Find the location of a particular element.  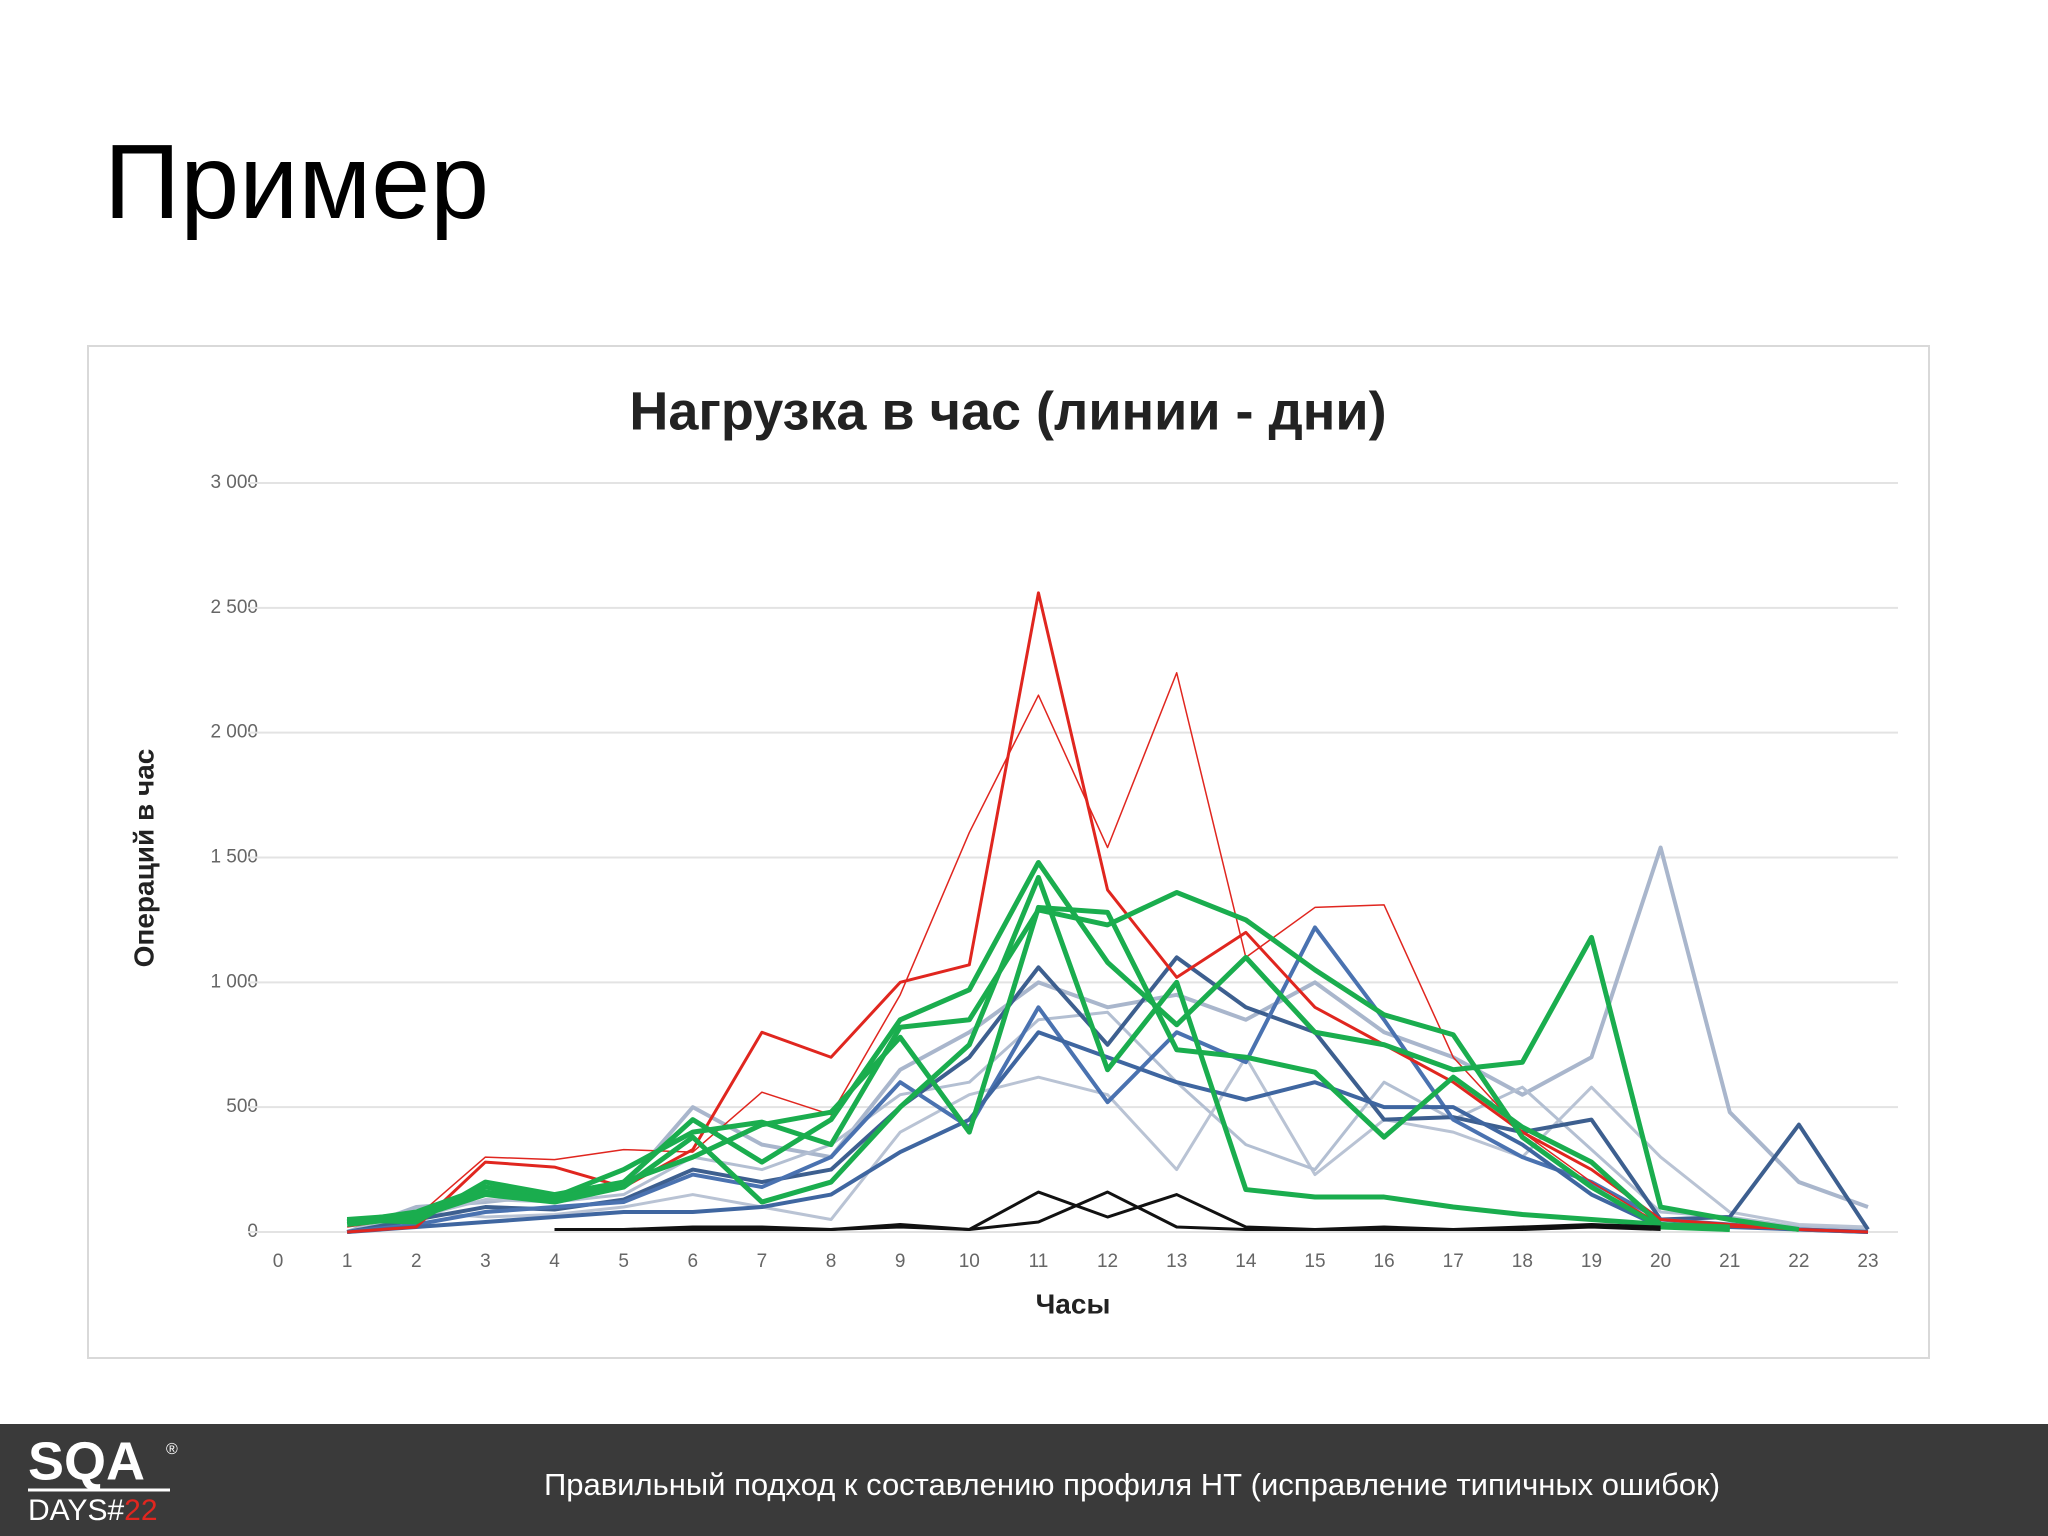

x-tick-label: 22 is located at coordinates (1798, 1261).